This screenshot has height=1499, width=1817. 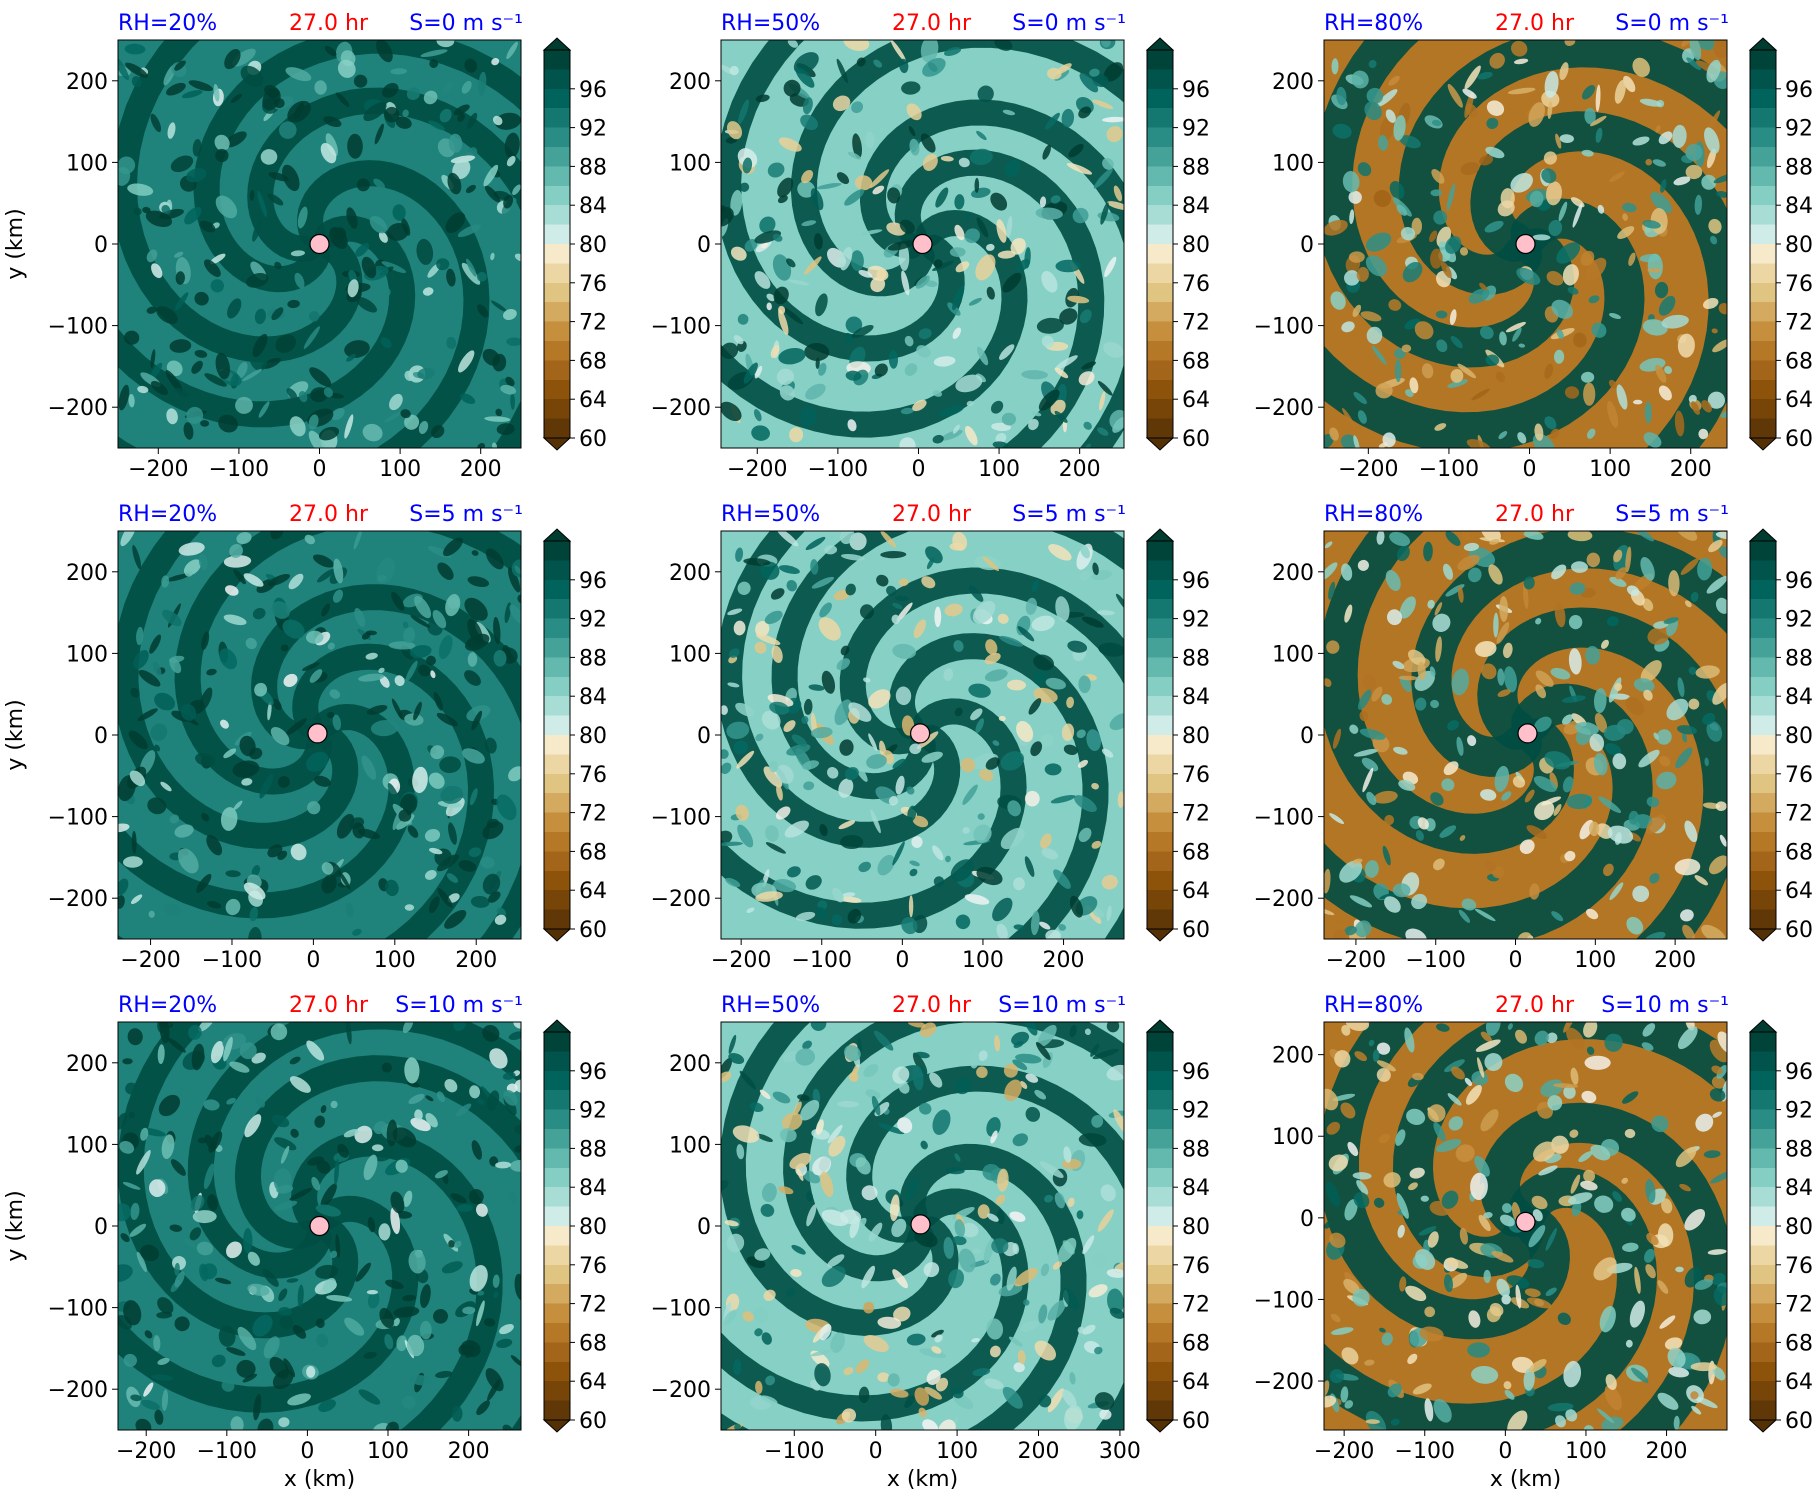 What do you see at coordinates (1196, 400) in the screenshot?
I see `colorbar-tick-label: 64` at bounding box center [1196, 400].